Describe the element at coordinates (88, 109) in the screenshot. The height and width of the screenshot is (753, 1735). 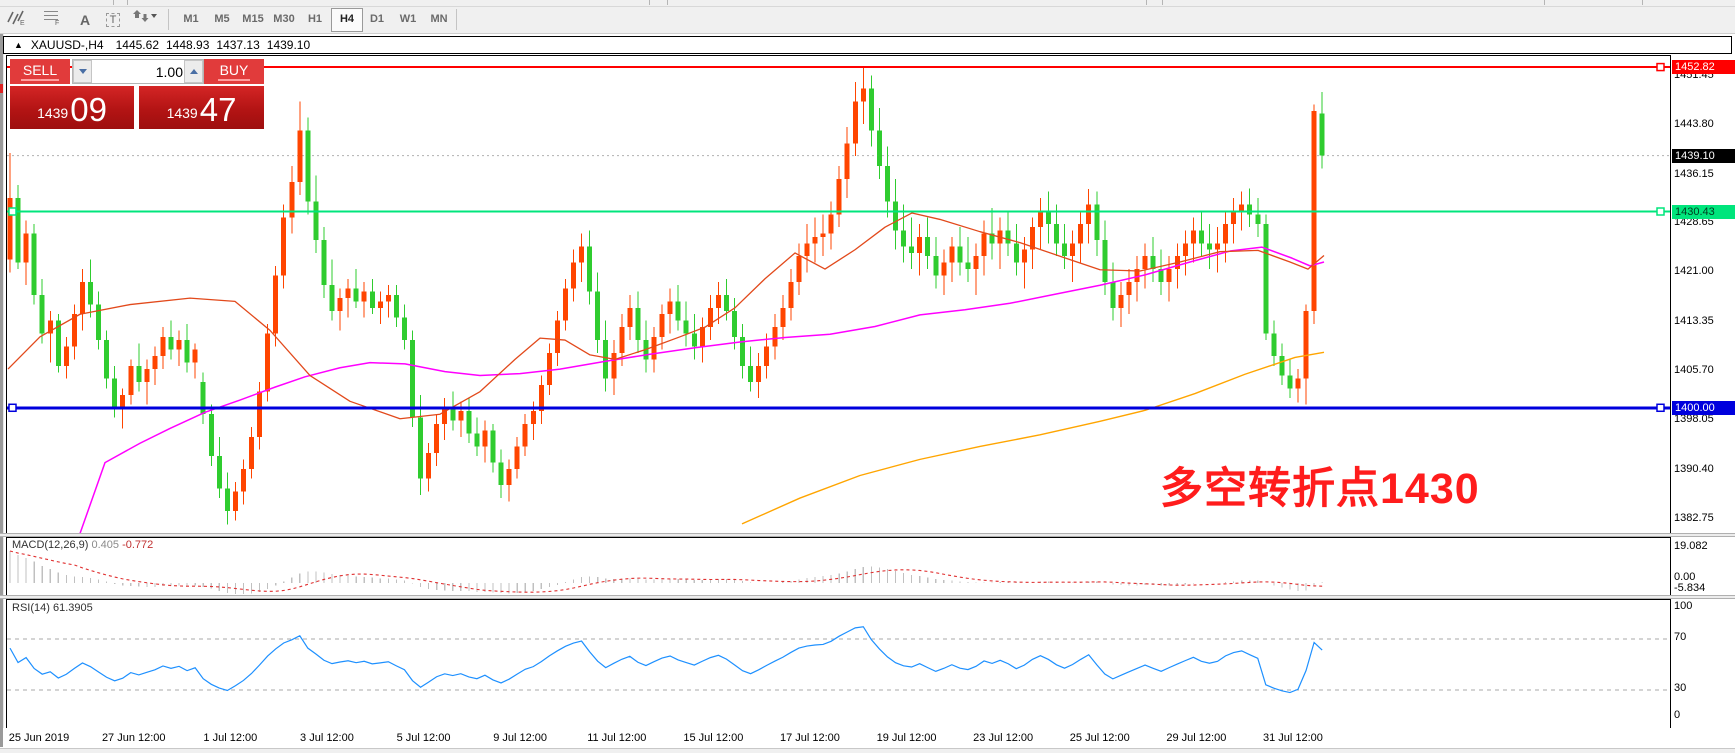
I see `sell-price-big: 09` at that location.